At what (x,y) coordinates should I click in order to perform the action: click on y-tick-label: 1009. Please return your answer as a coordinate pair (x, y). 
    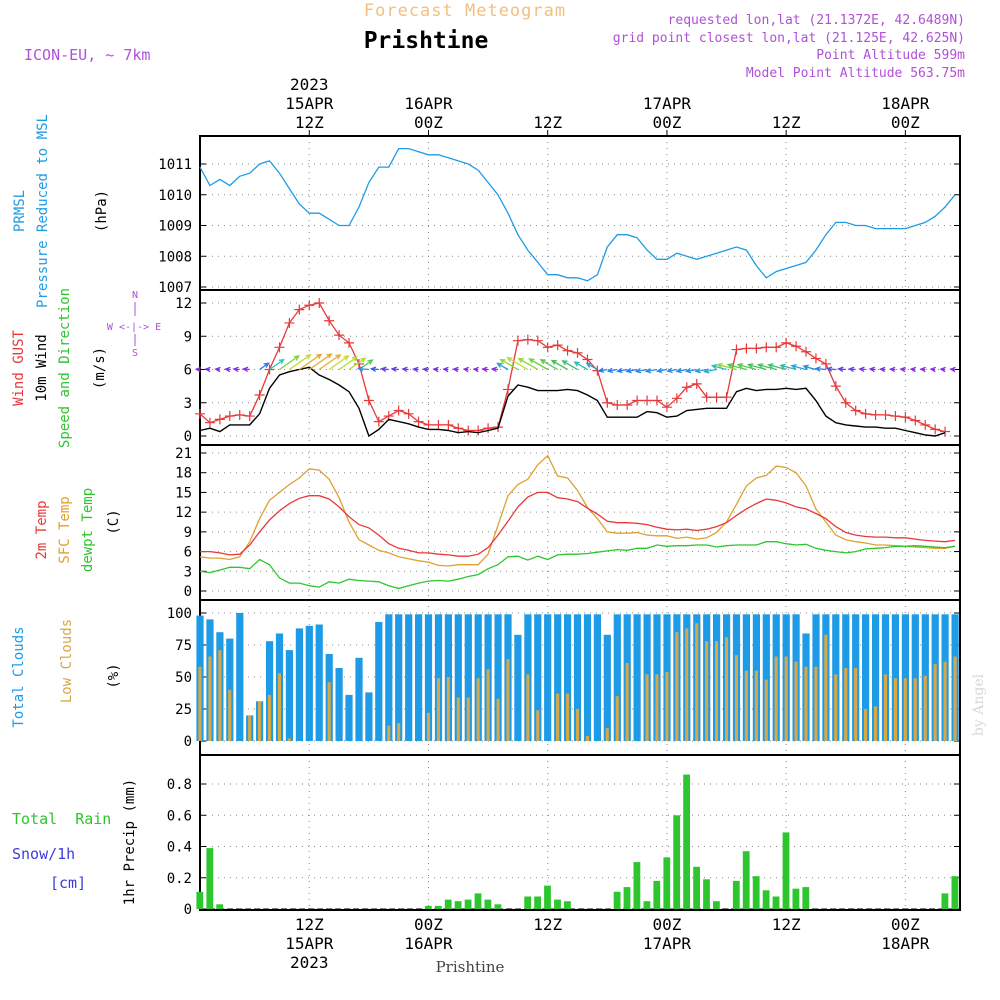
    Looking at the image, I should click on (175, 227).